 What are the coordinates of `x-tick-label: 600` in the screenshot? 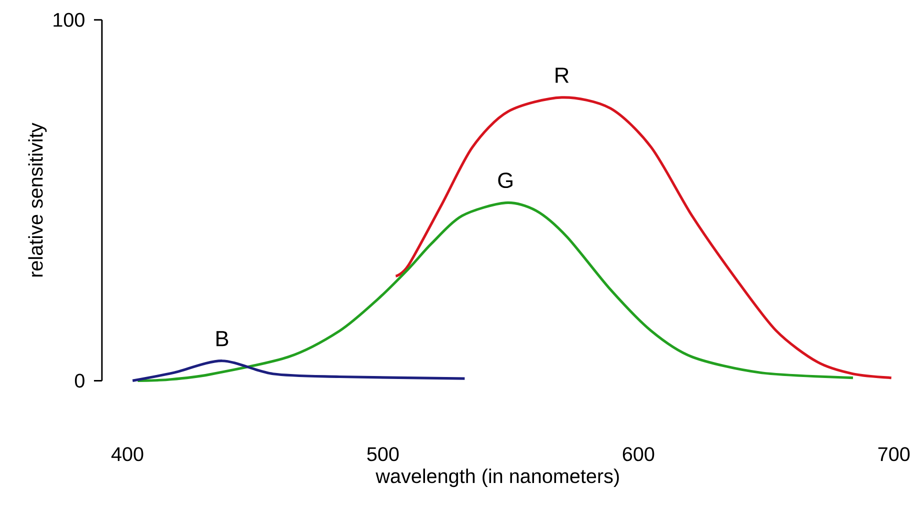 It's located at (638, 454).